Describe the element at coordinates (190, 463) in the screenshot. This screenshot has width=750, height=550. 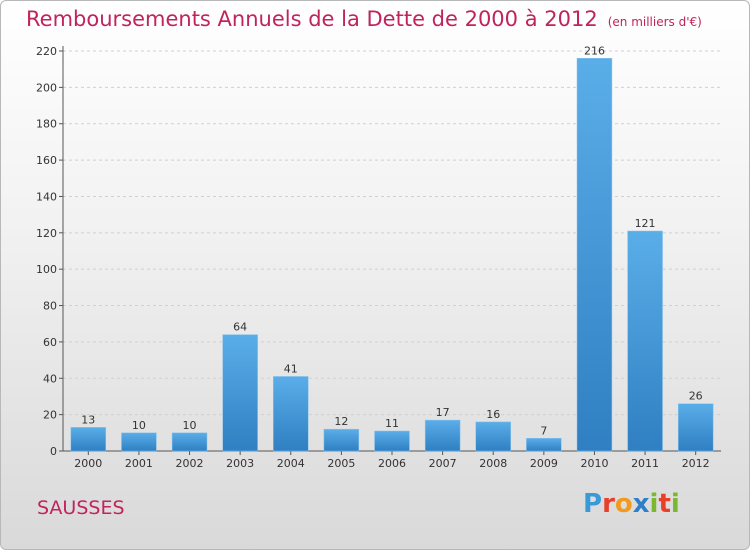
I see `x-tick-label-2002: 2002` at that location.